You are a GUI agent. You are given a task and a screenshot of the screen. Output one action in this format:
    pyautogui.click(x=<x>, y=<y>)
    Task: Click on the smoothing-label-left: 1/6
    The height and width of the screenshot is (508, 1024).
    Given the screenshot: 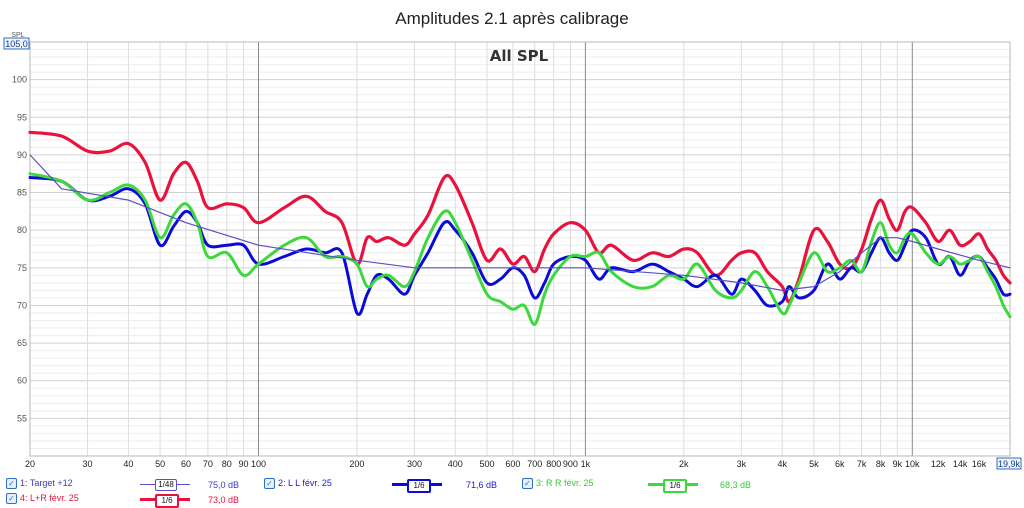 What is the action you would take?
    pyautogui.click(x=419, y=486)
    